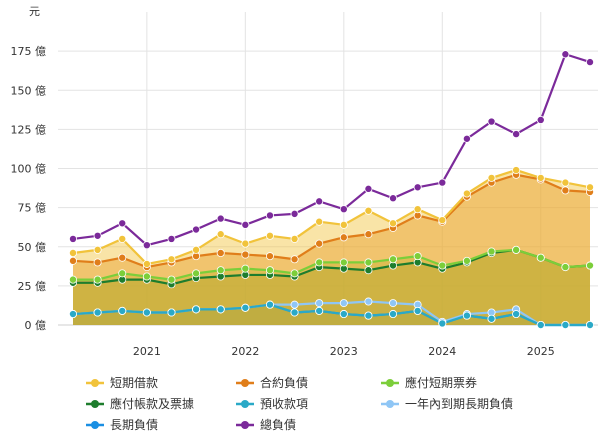  I want to click on legend-label: 短期借款, so click(134, 383).